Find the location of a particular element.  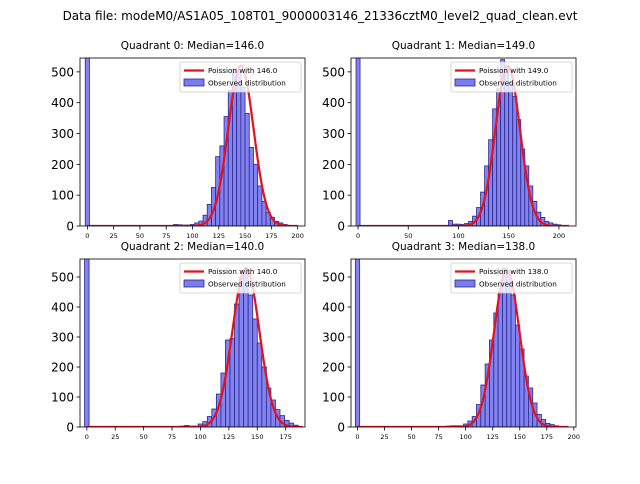

legend: Poission with 138.0 Observed distribution is located at coordinates (511, 278).